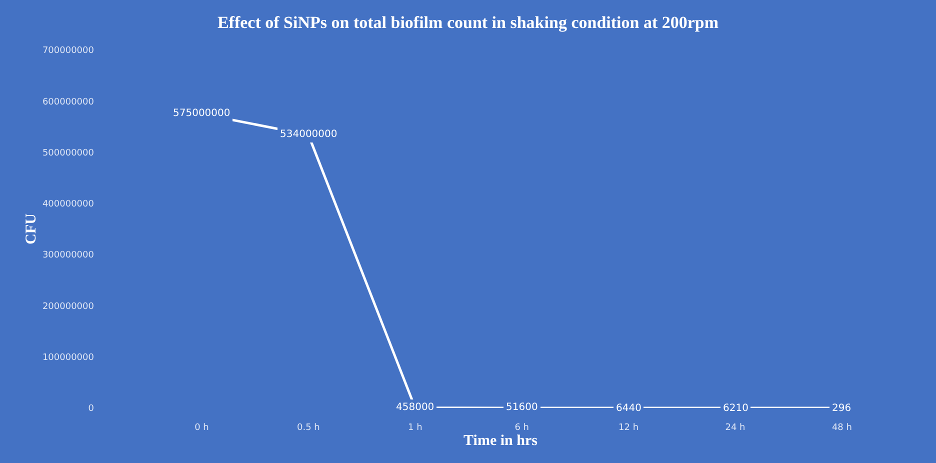 This screenshot has height=463, width=936. I want to click on x-tick-label: 24 h, so click(735, 428).